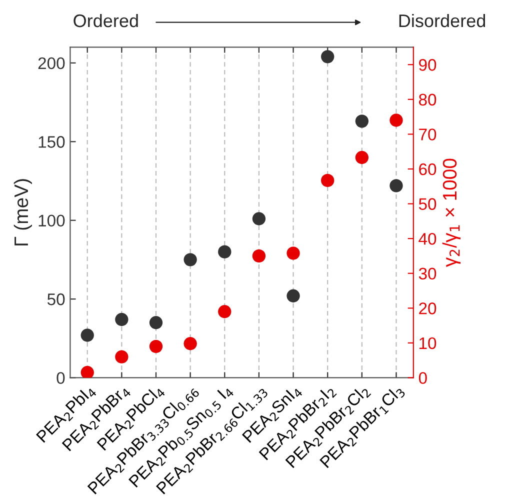  I want to click on y2-tick-label: 90, so click(427, 65).